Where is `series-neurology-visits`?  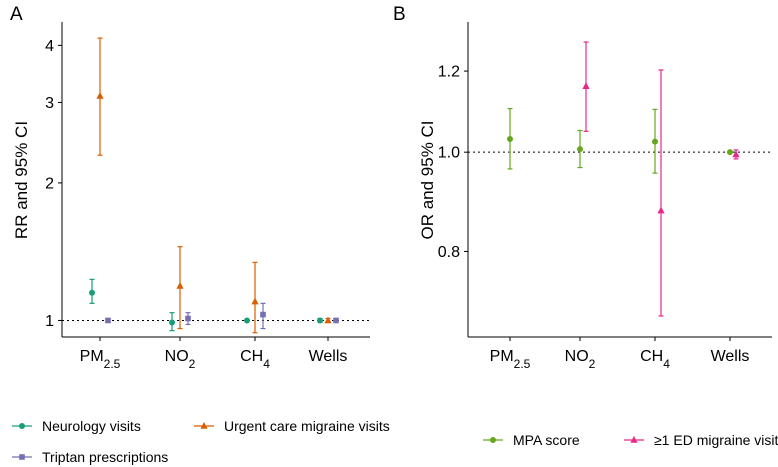 series-neurology-visits is located at coordinates (206, 305).